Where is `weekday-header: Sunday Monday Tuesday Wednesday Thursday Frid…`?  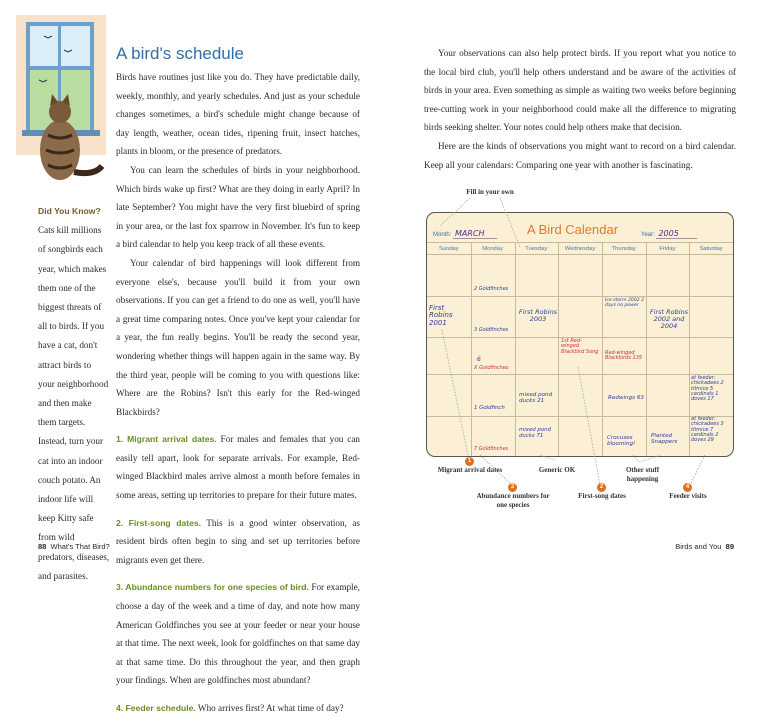
weekday-header: Sunday Monday Tuesday Wednesday Thursday Frid… is located at coordinates (580, 248).